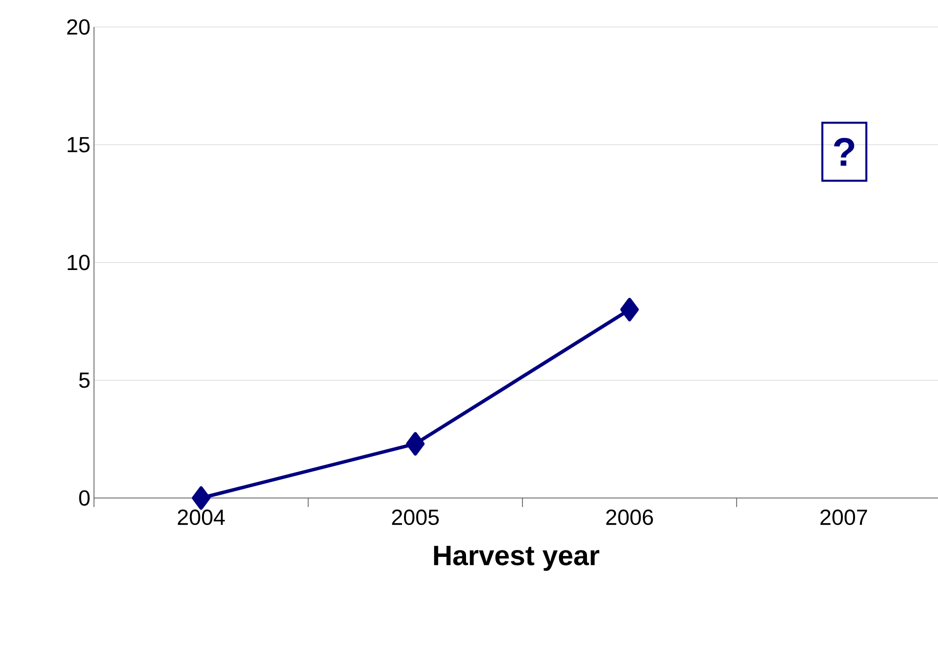  I want to click on y-tick-label: 10, so click(79, 262).